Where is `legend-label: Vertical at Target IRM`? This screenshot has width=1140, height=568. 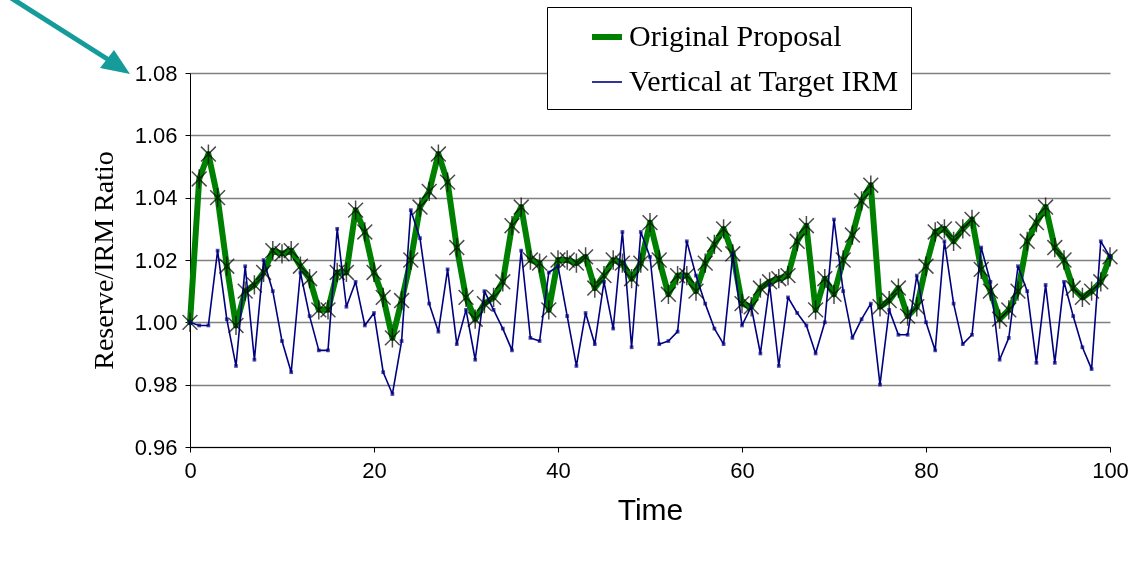 legend-label: Vertical at Target IRM is located at coordinates (764, 80).